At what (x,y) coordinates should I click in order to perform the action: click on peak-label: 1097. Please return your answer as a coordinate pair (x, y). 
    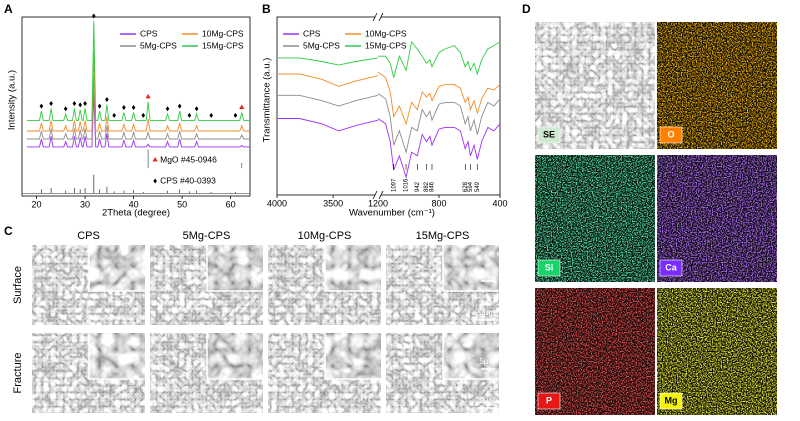
    Looking at the image, I should click on (394, 185).